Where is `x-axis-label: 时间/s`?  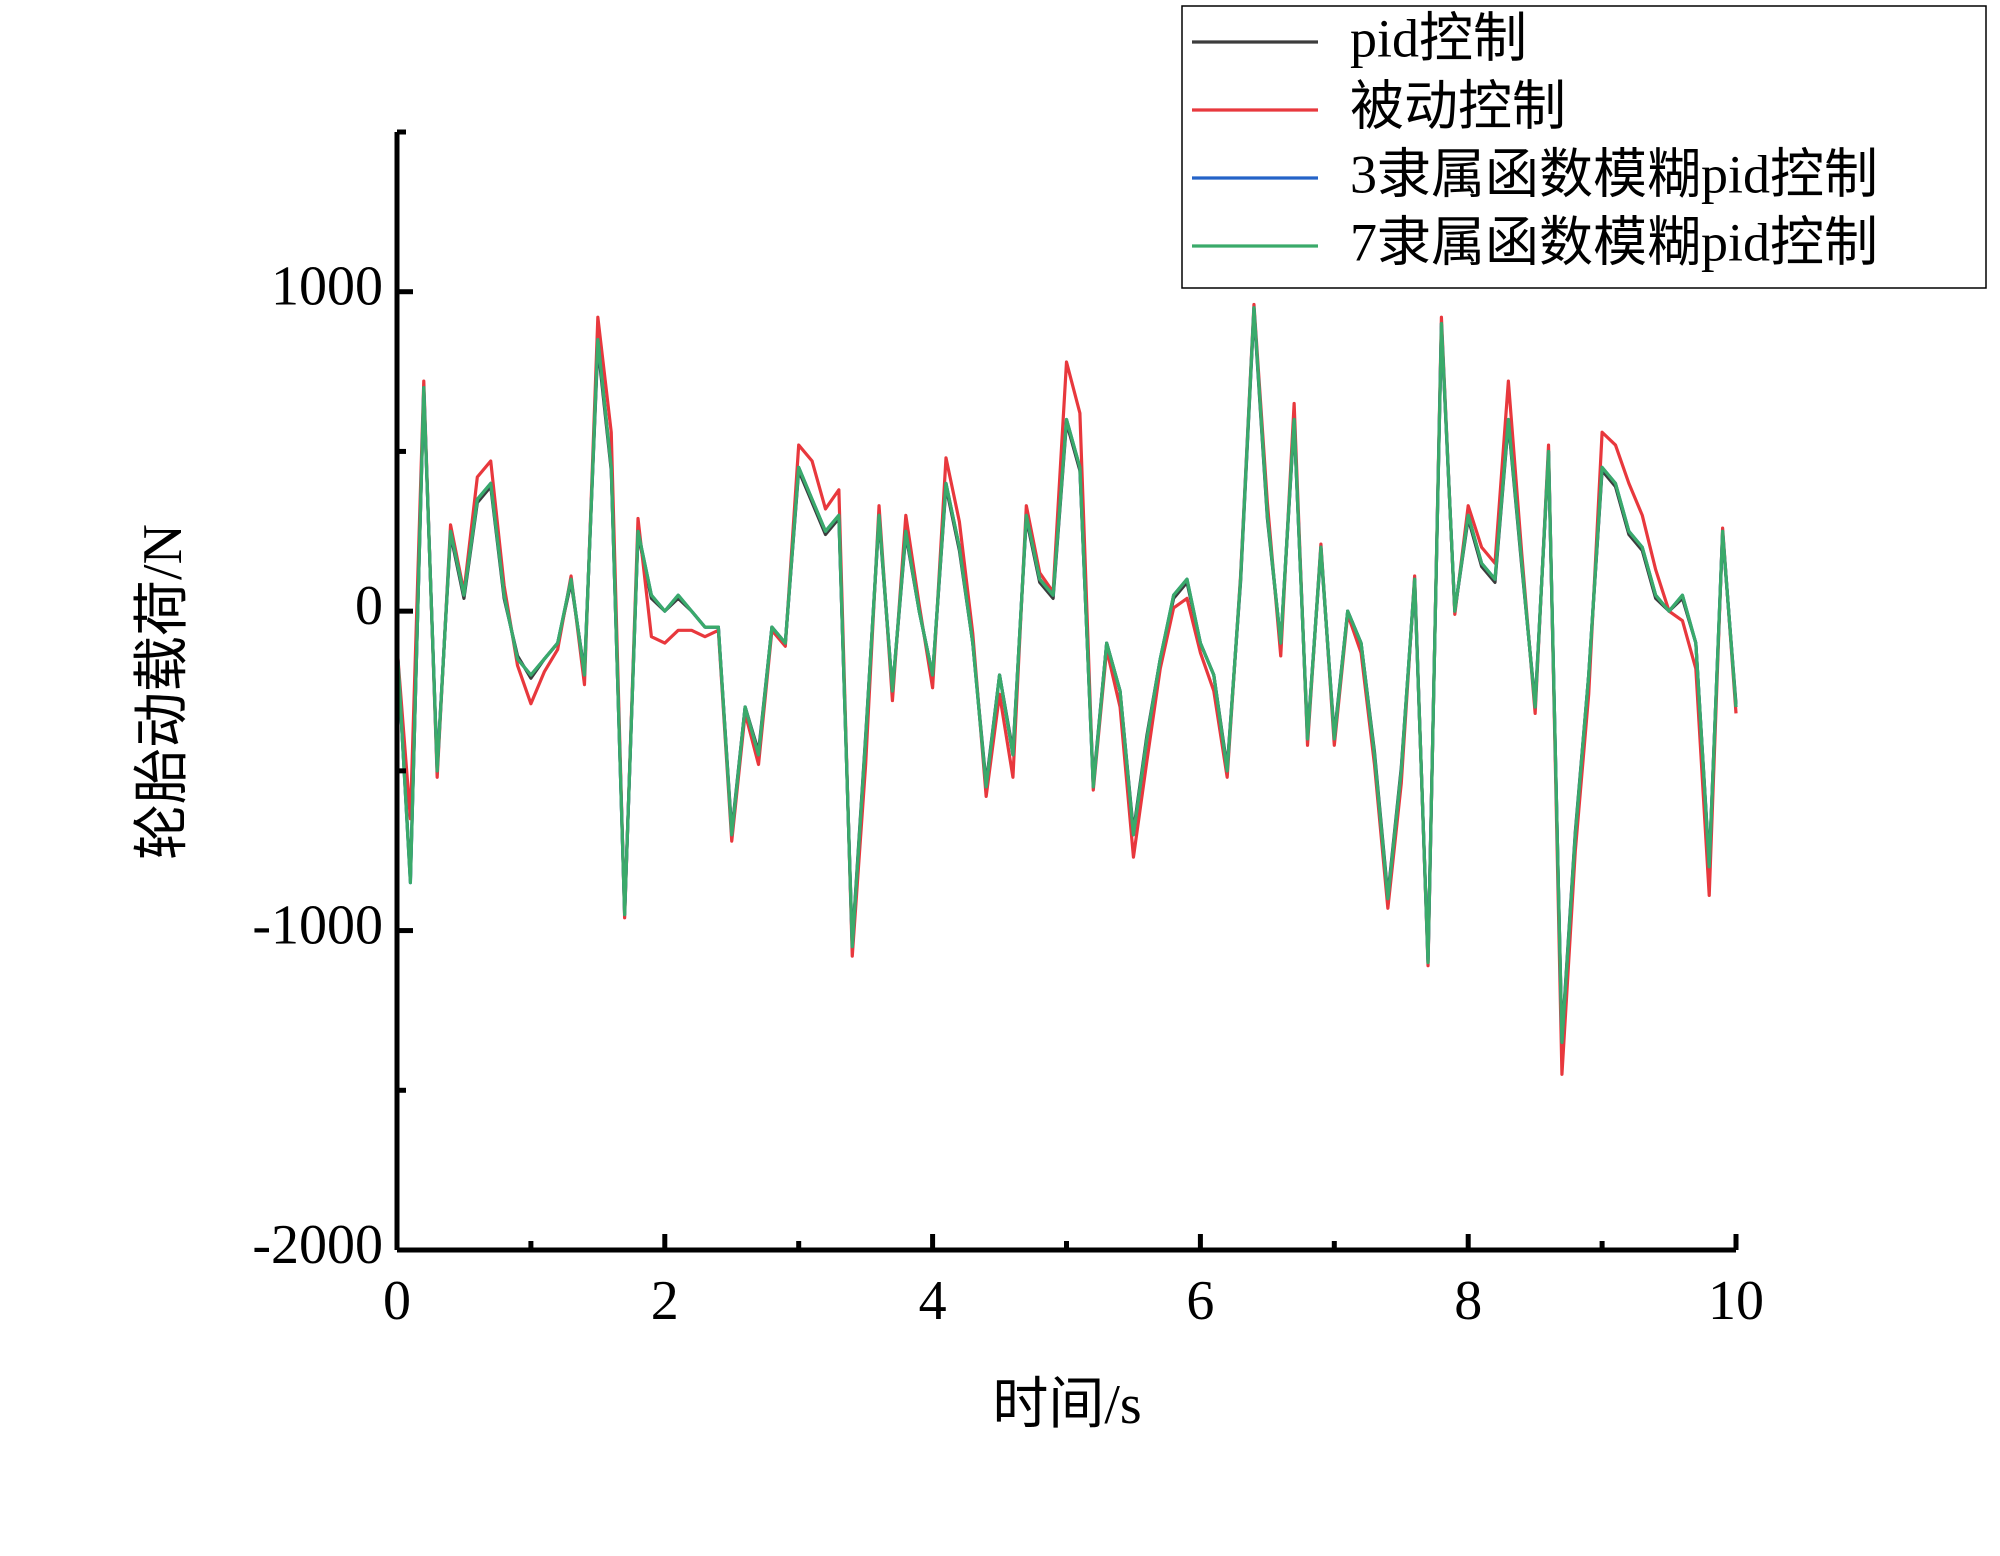
x-axis-label: 时间/s is located at coordinates (1066, 1405).